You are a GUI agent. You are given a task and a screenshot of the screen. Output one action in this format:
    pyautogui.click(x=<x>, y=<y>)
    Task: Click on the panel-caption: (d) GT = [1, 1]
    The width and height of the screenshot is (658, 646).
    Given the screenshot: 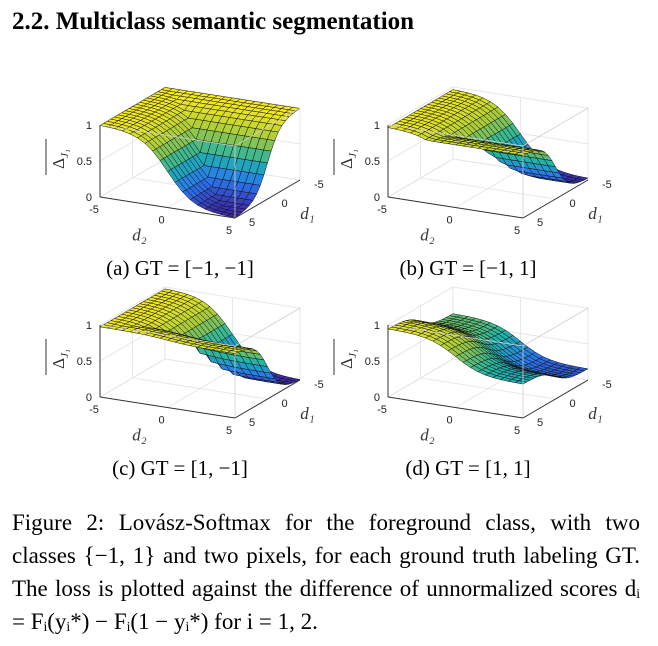 What is the action you would take?
    pyautogui.click(x=467, y=468)
    